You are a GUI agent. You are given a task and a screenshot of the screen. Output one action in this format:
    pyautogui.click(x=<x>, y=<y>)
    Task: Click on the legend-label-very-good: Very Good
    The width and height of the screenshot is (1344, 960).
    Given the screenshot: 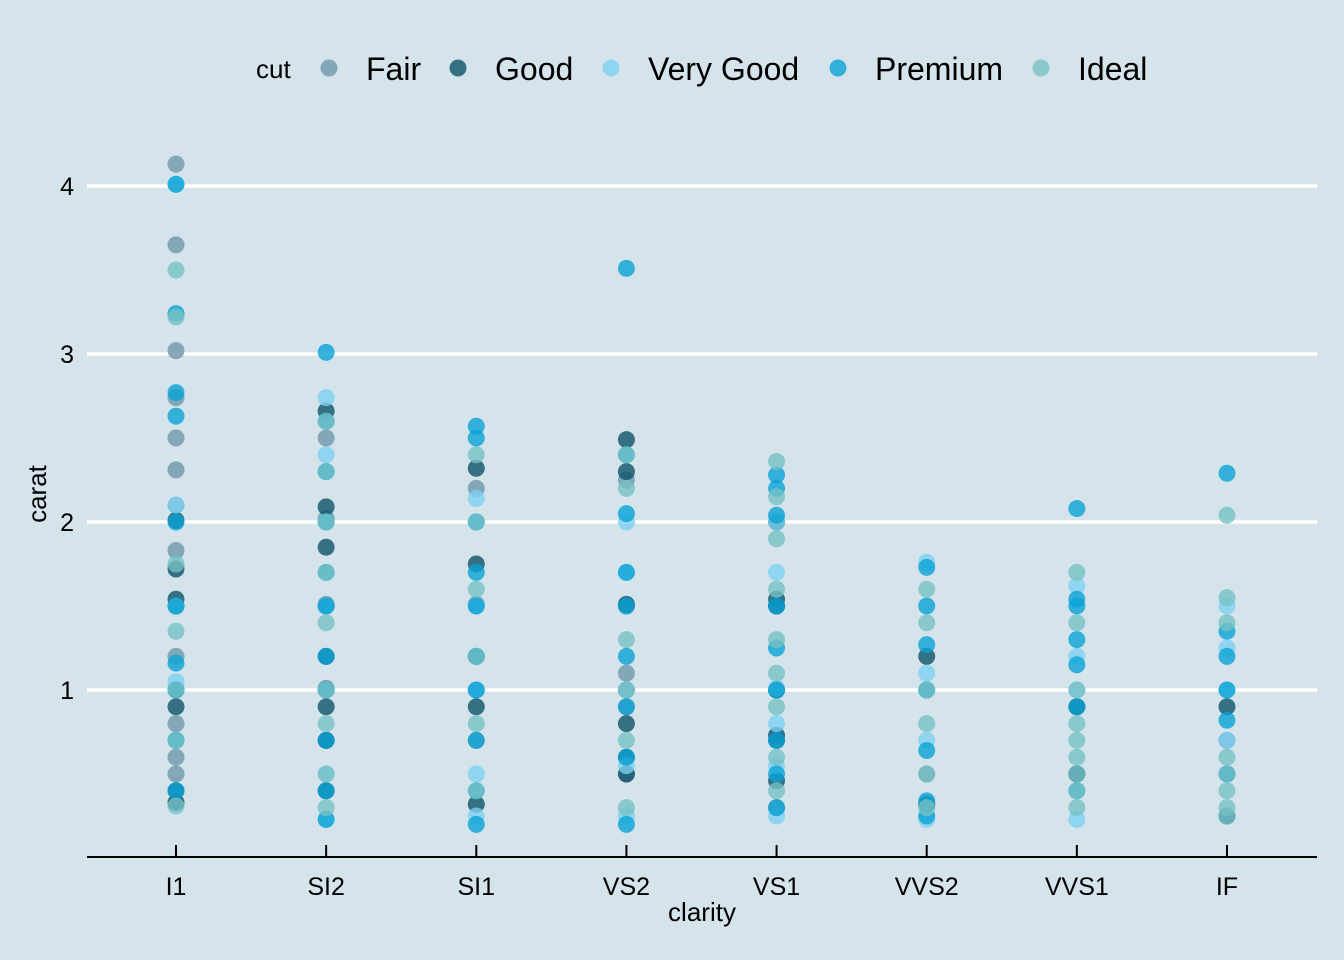 What is the action you would take?
    pyautogui.click(x=723, y=69)
    